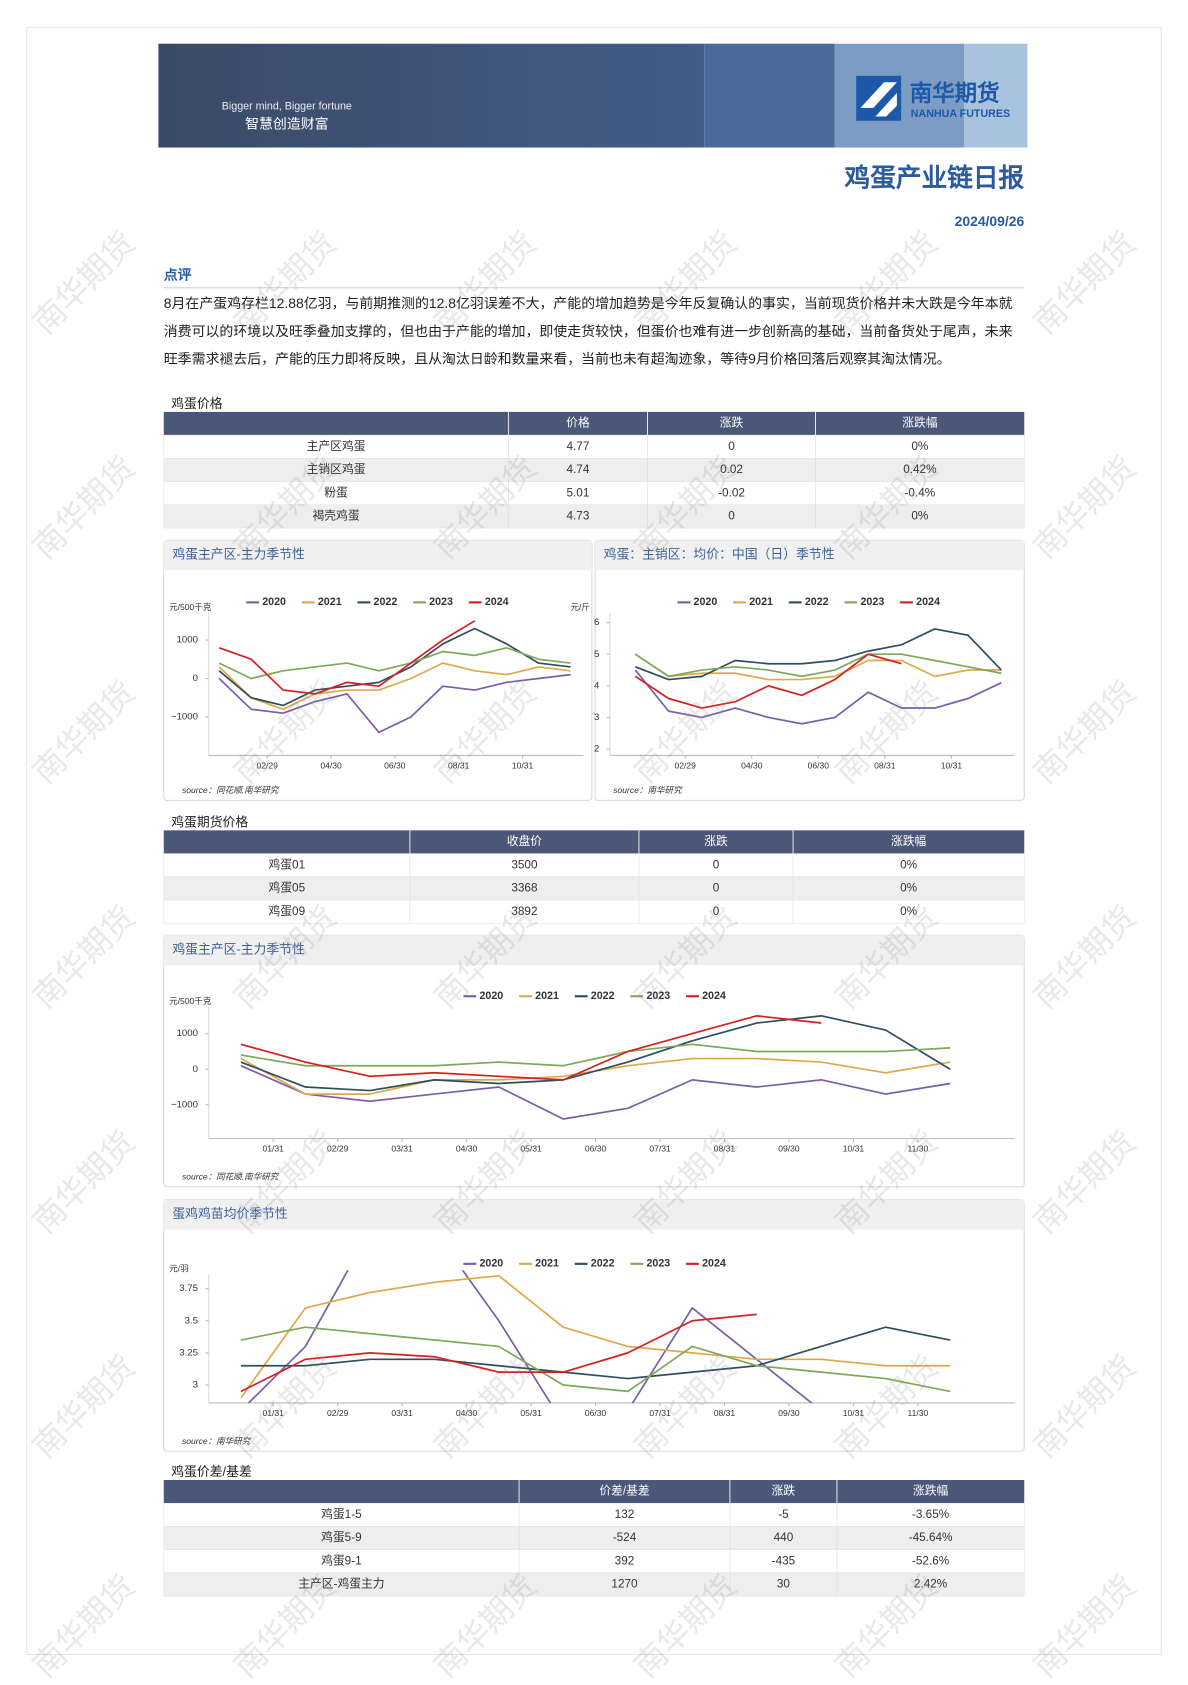 The height and width of the screenshot is (1685, 1188). I want to click on logo-en: NANHUA FUTURES, so click(960, 114).